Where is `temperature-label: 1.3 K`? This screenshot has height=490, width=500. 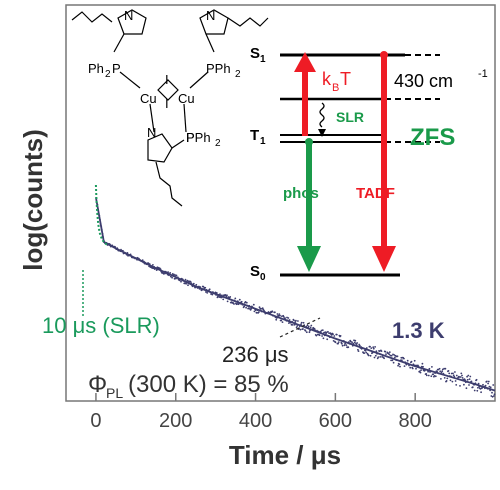
temperature-label: 1.3 K is located at coordinates (418, 330).